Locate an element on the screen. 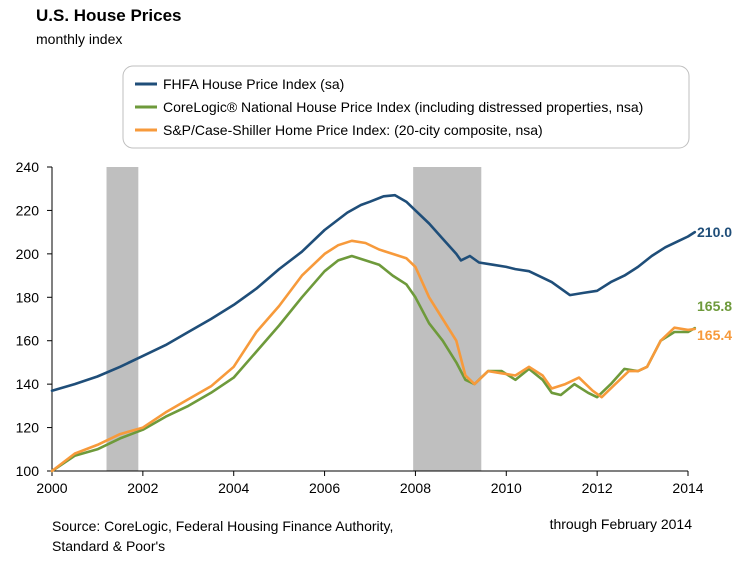 This screenshot has width=750, height=561. legend-box is located at coordinates (406, 107).